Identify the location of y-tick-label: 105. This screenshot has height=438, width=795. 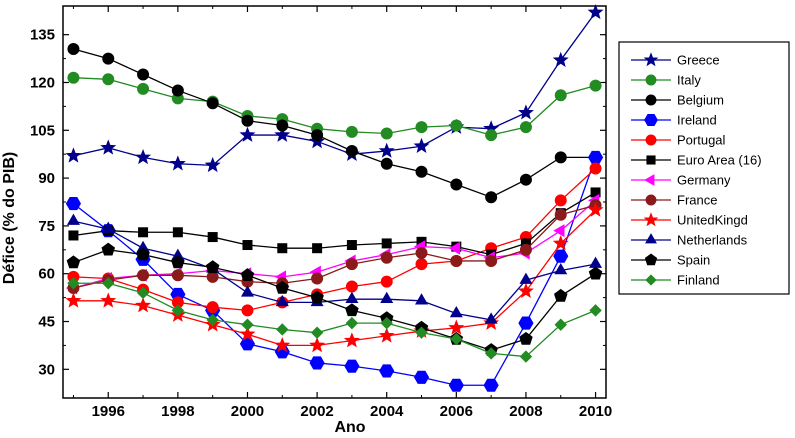
(42, 130).